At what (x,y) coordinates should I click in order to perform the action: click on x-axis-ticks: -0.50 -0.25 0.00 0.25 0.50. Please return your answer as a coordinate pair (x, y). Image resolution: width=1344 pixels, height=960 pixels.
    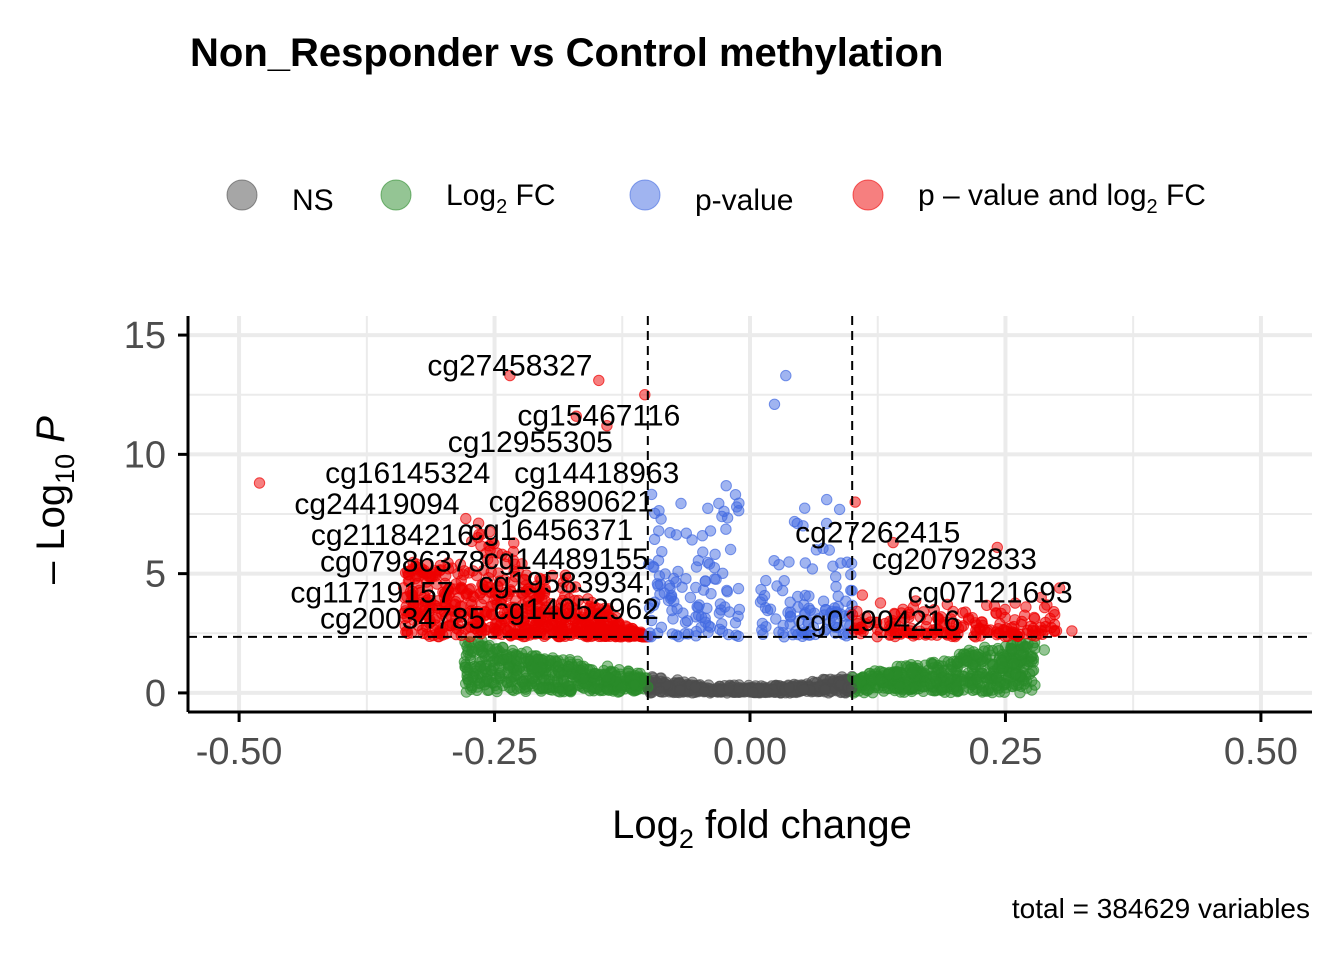
    Looking at the image, I should click on (747, 742).